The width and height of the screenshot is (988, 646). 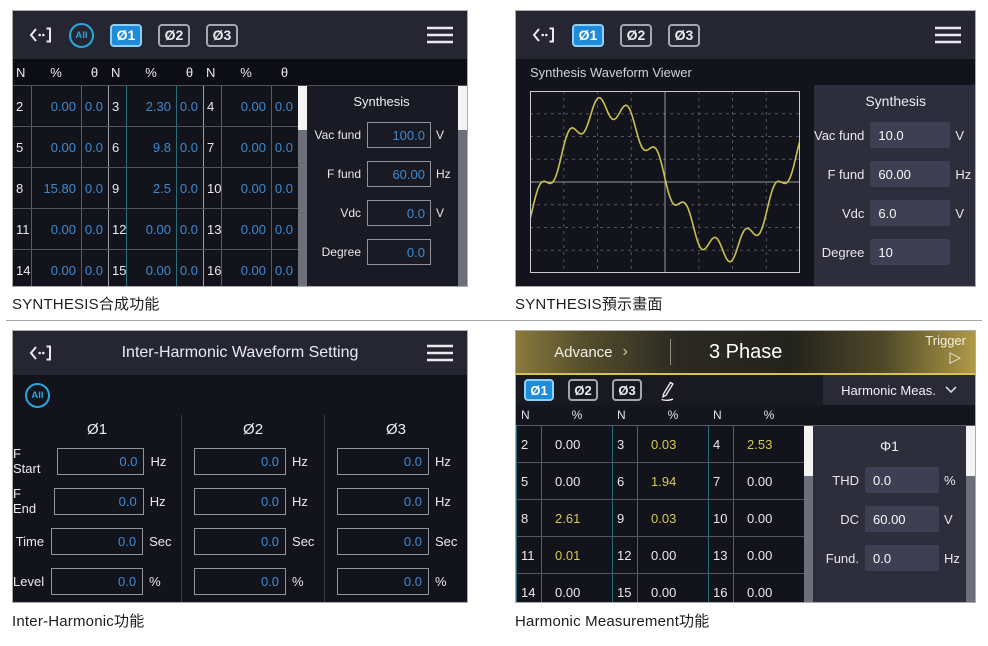 I want to click on harmonic-percent-cell: 9.8, so click(x=151, y=147).